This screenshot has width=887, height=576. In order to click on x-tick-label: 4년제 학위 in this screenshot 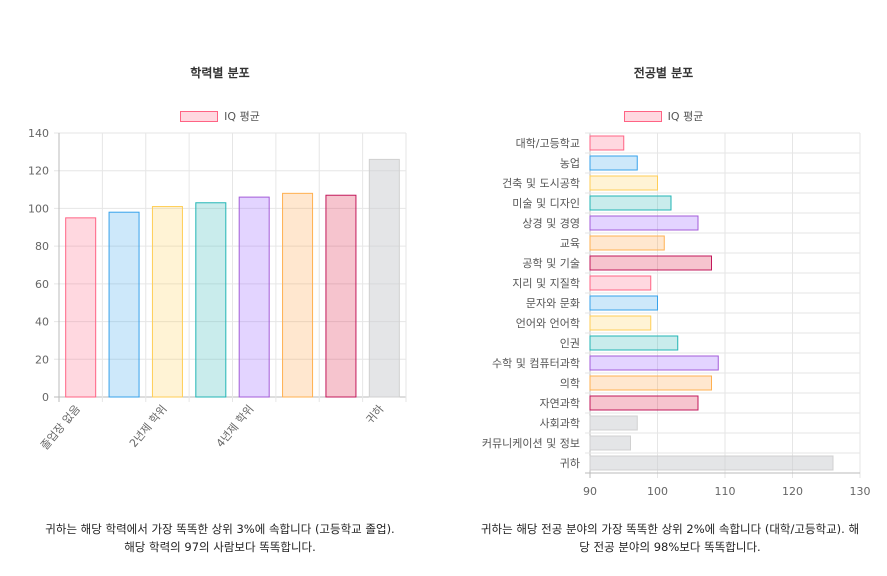, I will do `click(235, 426)`.